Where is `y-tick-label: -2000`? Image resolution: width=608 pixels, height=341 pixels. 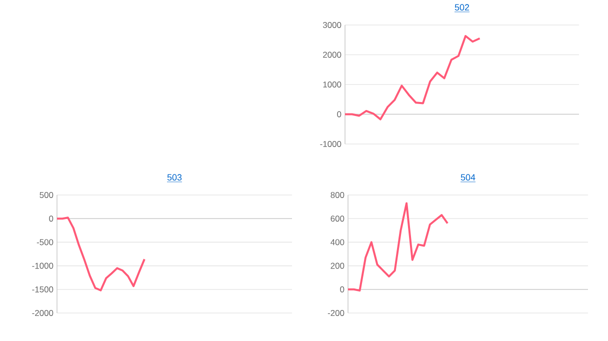
y-tick-label: -2000 is located at coordinates (43, 313).